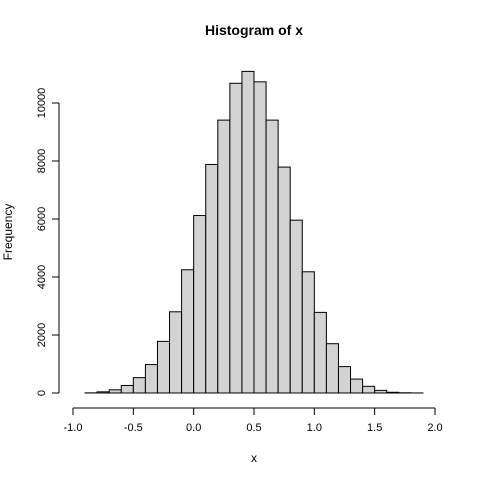  I want to click on y-tick-label: 6000, so click(42, 219).